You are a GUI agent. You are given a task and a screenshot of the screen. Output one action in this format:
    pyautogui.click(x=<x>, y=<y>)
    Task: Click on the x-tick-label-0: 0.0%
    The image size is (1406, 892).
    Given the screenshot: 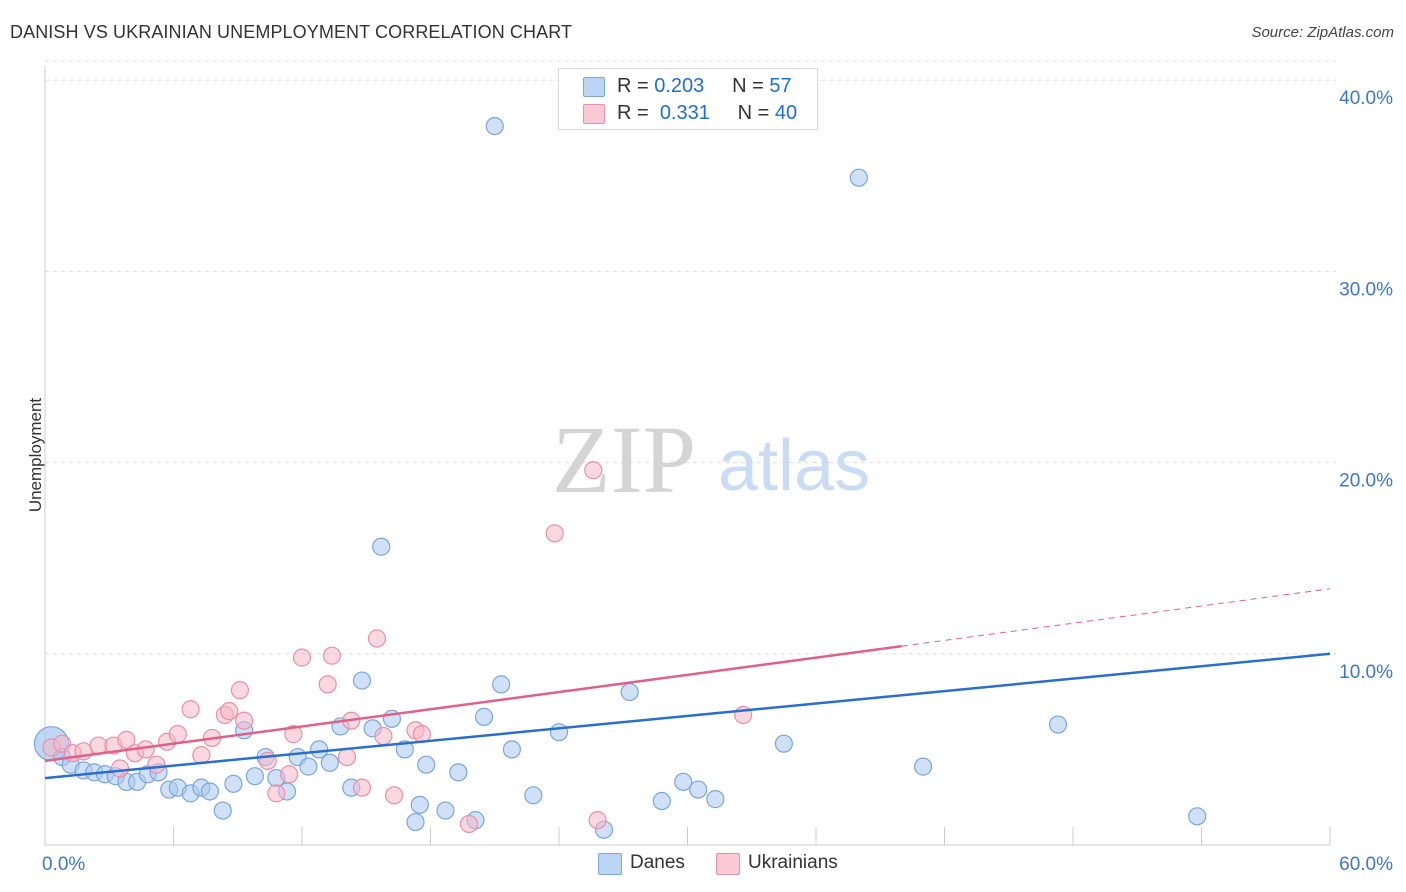 What is the action you would take?
    pyautogui.click(x=63, y=864)
    